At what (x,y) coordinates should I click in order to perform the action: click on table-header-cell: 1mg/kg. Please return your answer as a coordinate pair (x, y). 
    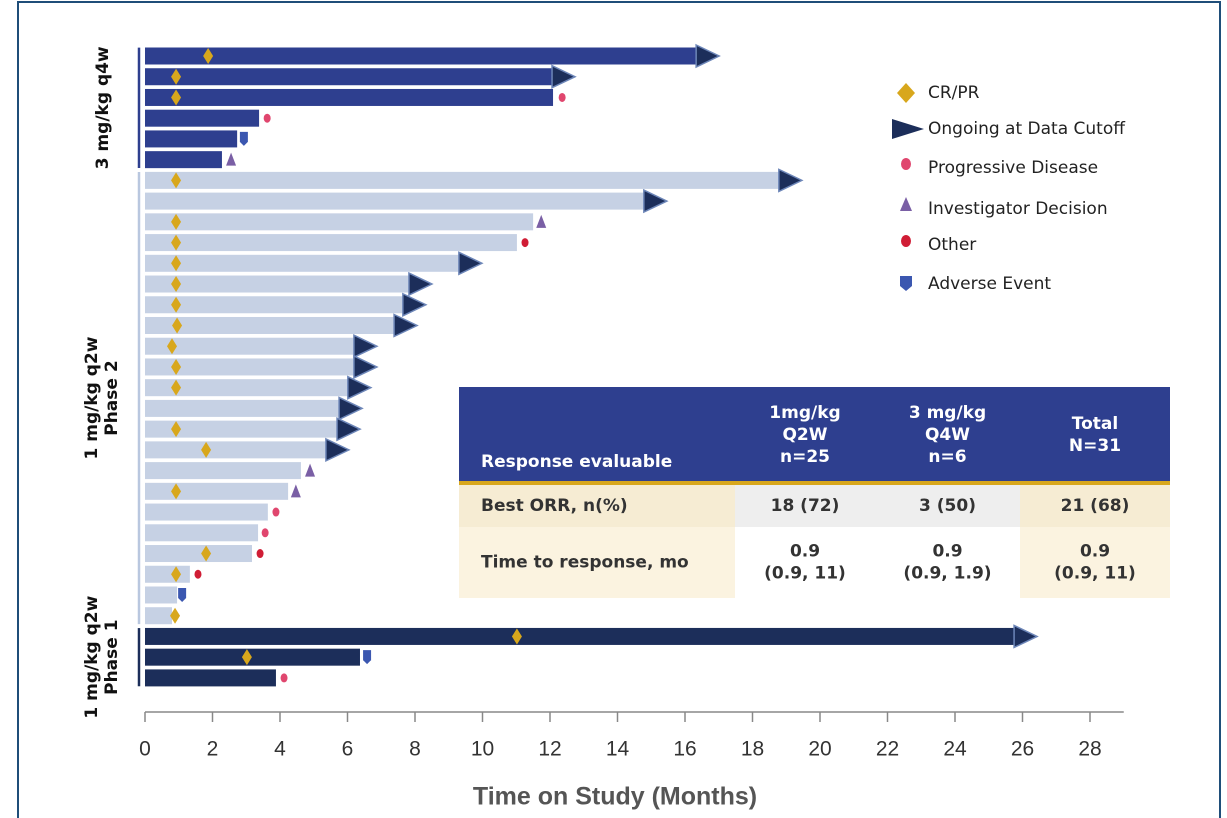
    Looking at the image, I should click on (804, 413).